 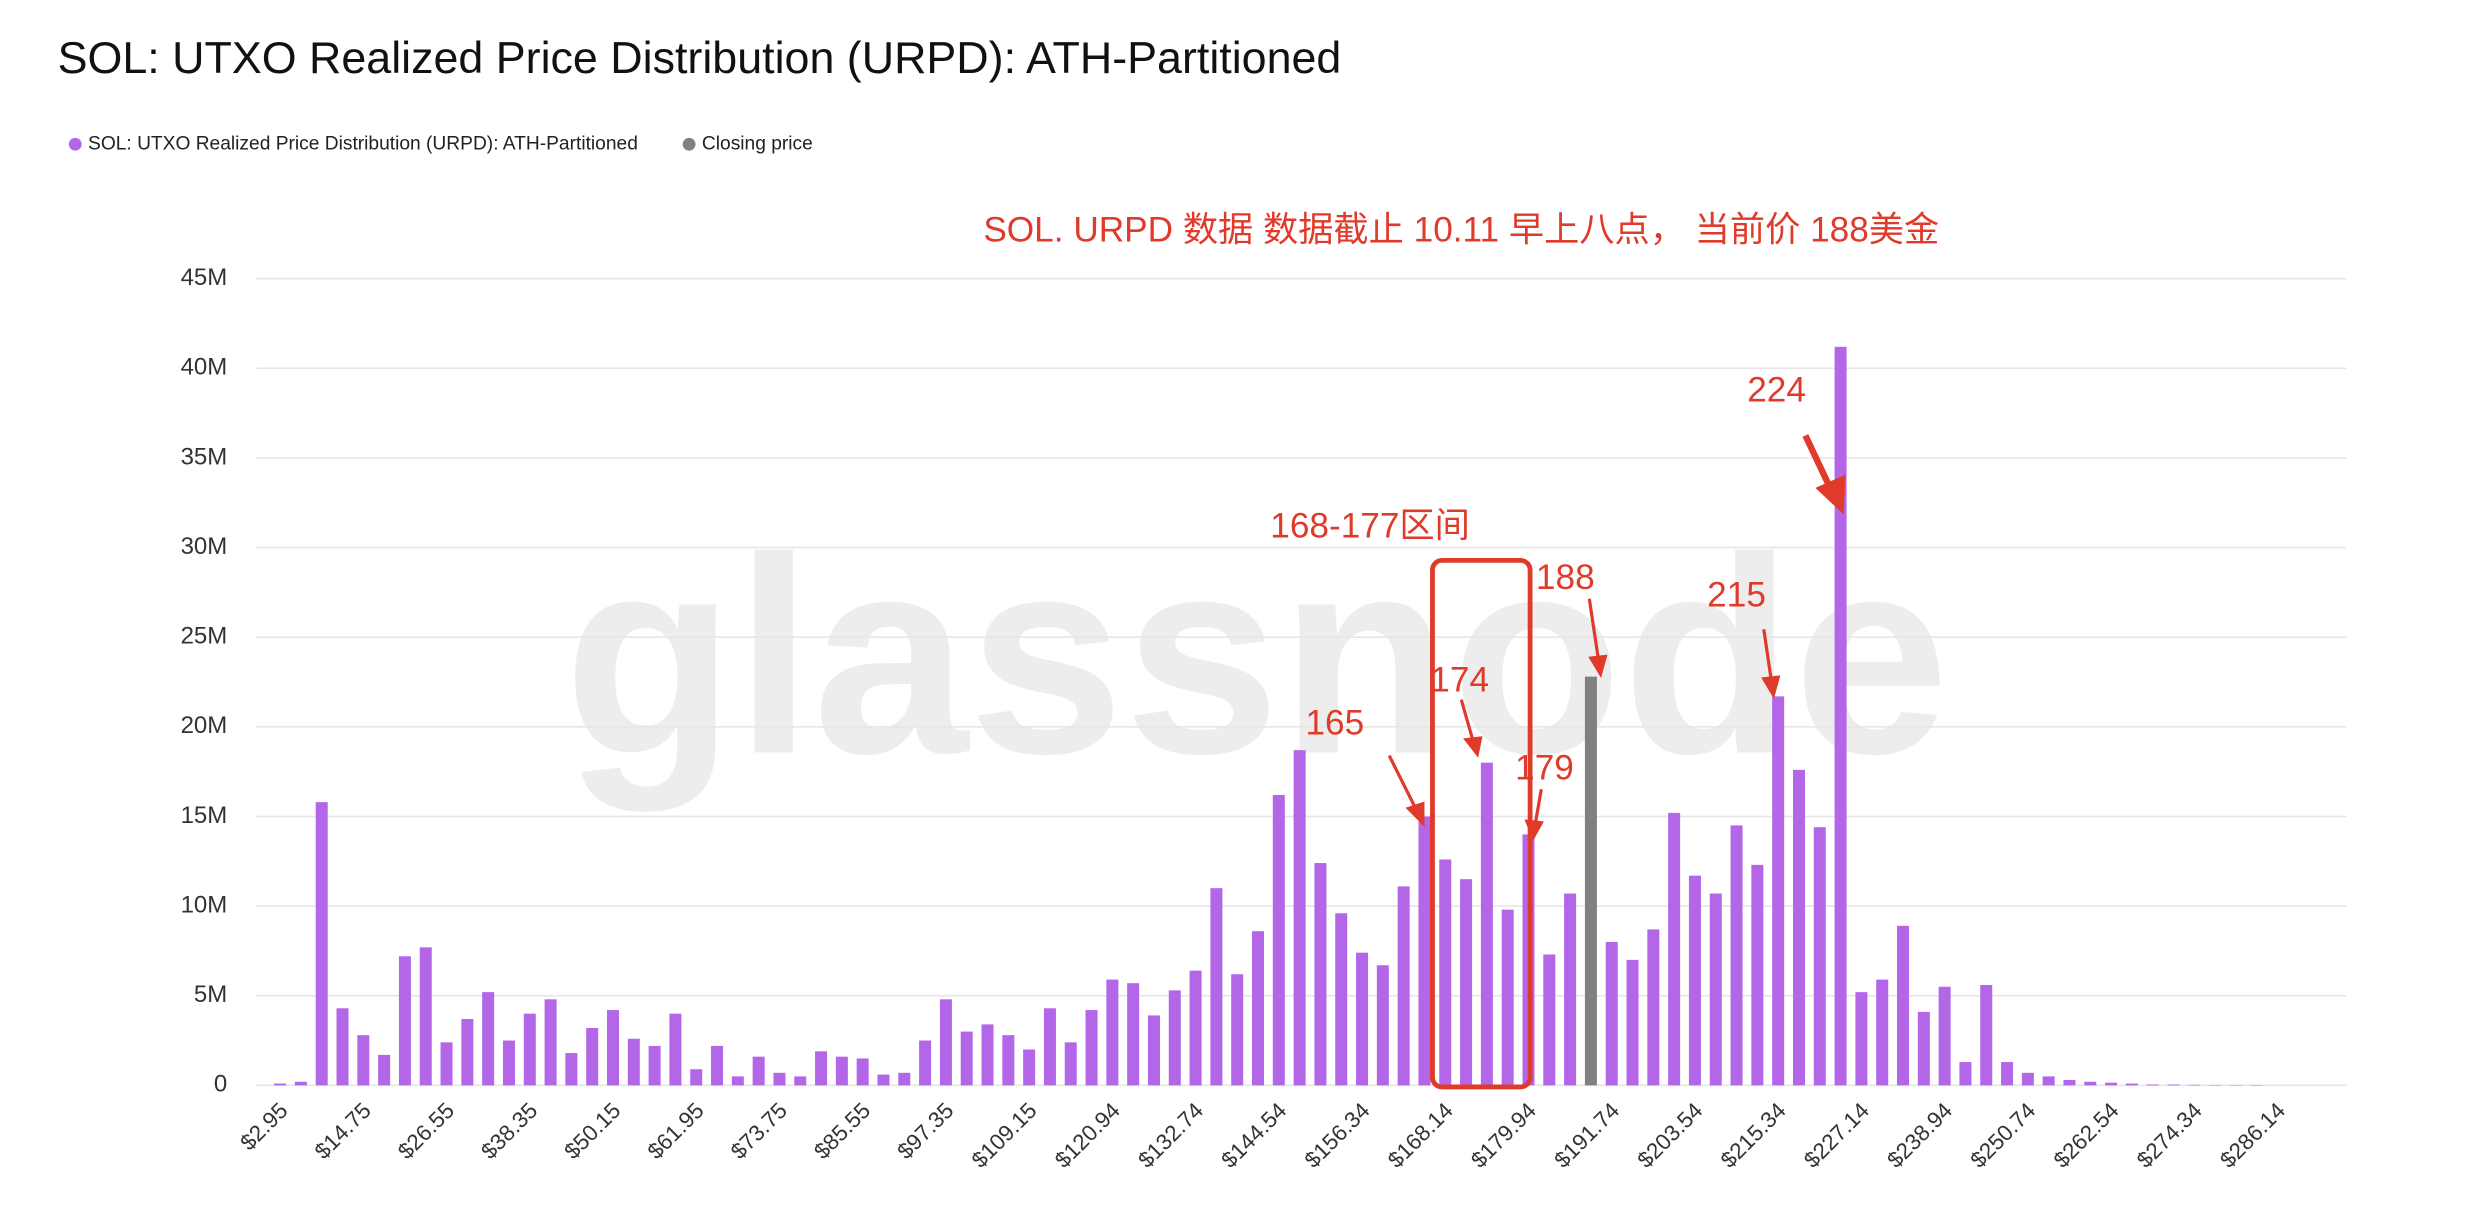 I want to click on annotation: 179, so click(x=1544, y=767).